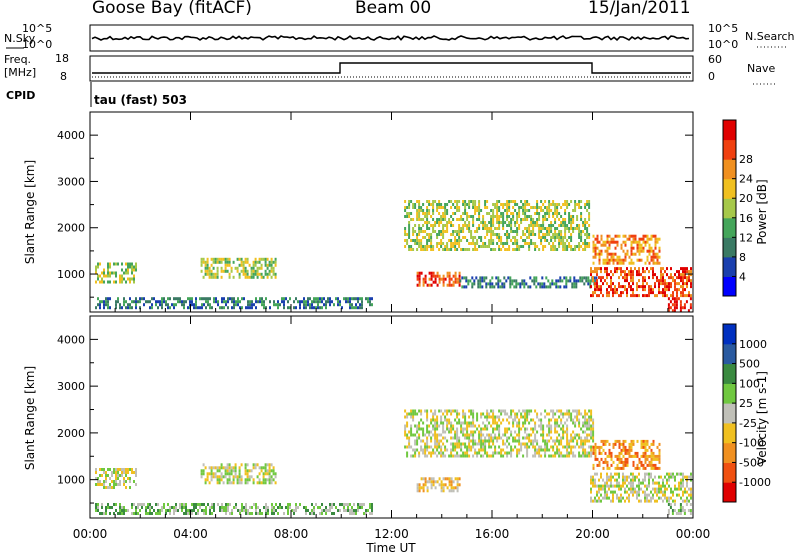 Image resolution: width=800 pixels, height=554 pixels. What do you see at coordinates (746, 179) in the screenshot?
I see `colorbar-tick-label: 24` at bounding box center [746, 179].